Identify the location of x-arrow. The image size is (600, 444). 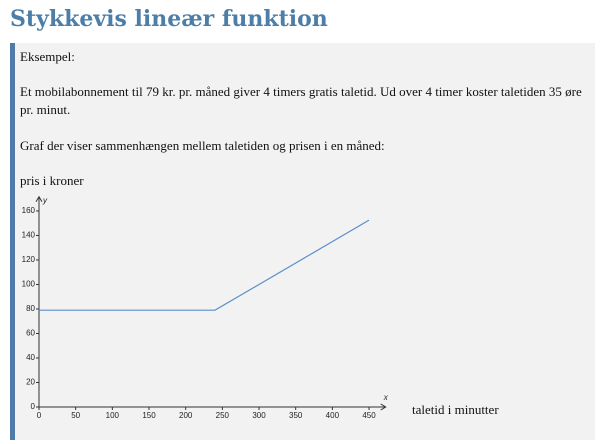
(383, 407).